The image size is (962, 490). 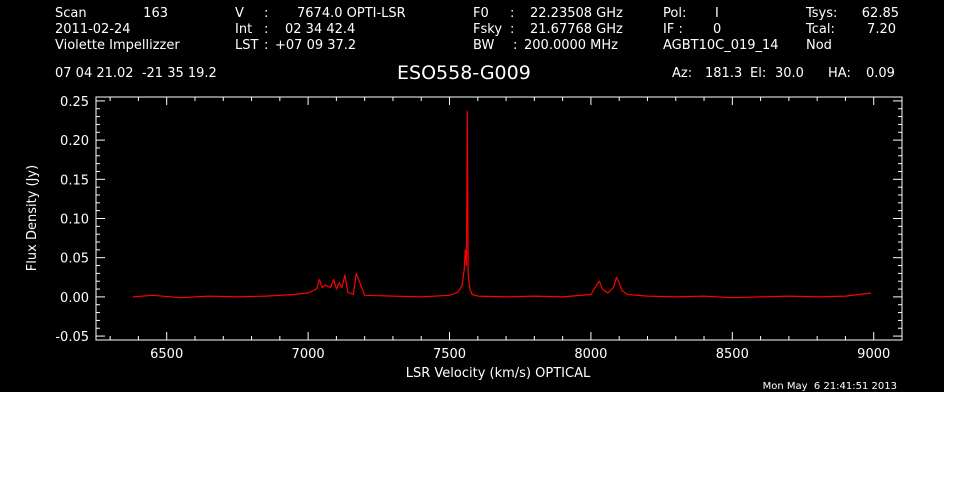 I want to click on fsky-label: Fsky, so click(x=488, y=29).